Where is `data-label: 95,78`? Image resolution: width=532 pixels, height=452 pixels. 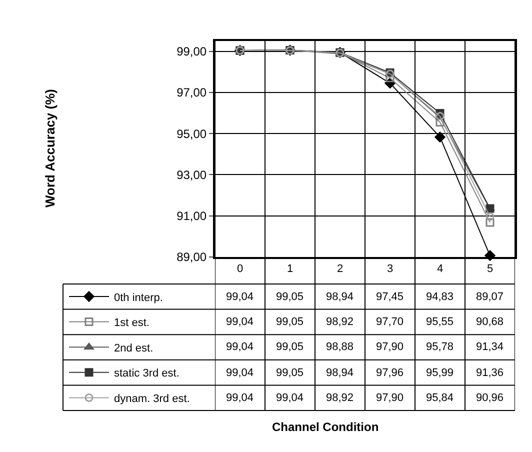 data-label: 95,78 is located at coordinates (440, 347).